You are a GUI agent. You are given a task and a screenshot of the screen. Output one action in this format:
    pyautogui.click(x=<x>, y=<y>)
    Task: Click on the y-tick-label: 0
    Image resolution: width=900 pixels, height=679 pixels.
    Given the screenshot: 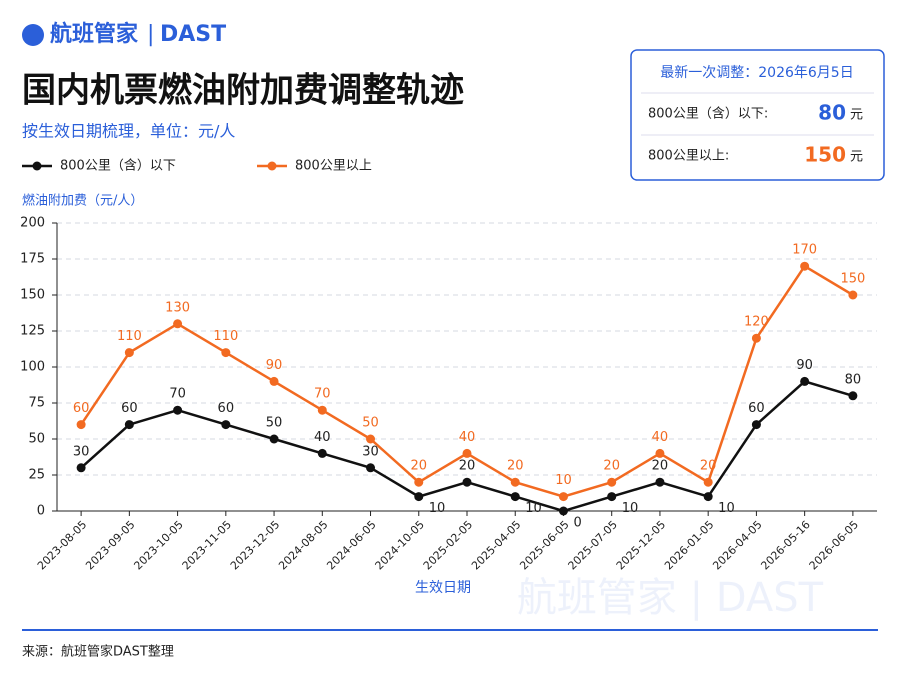 What is the action you would take?
    pyautogui.click(x=41, y=511)
    